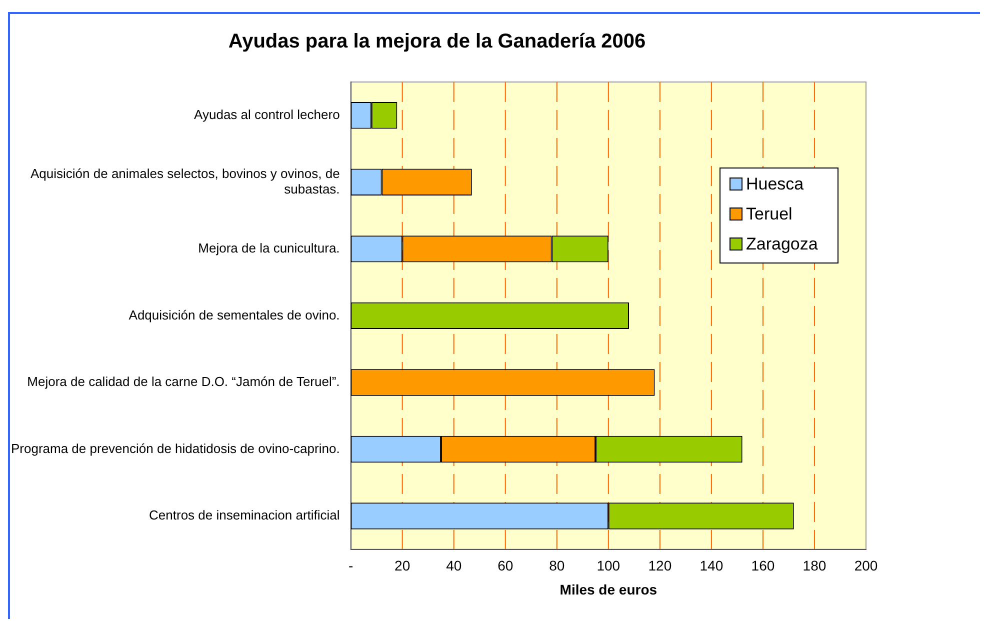 The height and width of the screenshot is (621, 986). Describe the element at coordinates (769, 214) in the screenshot. I see `legend-label: Teruel` at that location.